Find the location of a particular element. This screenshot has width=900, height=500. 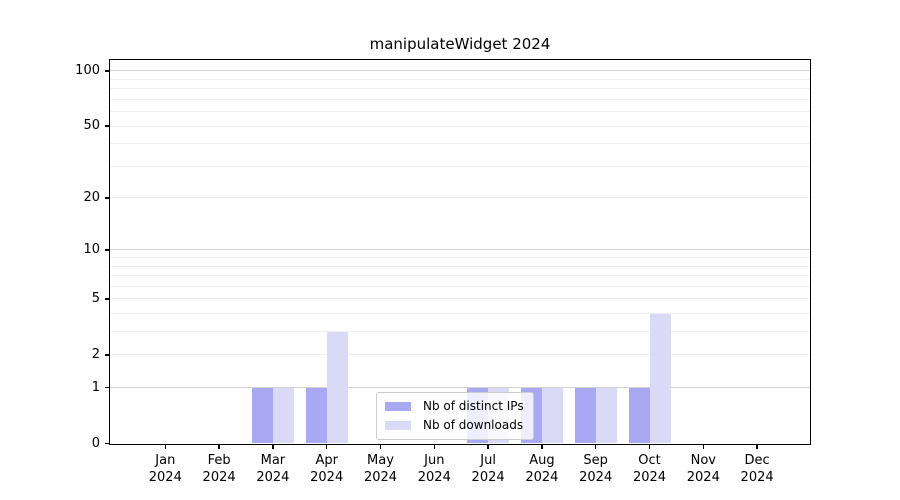

x-tick-label: Jan 2024 is located at coordinates (165, 469).